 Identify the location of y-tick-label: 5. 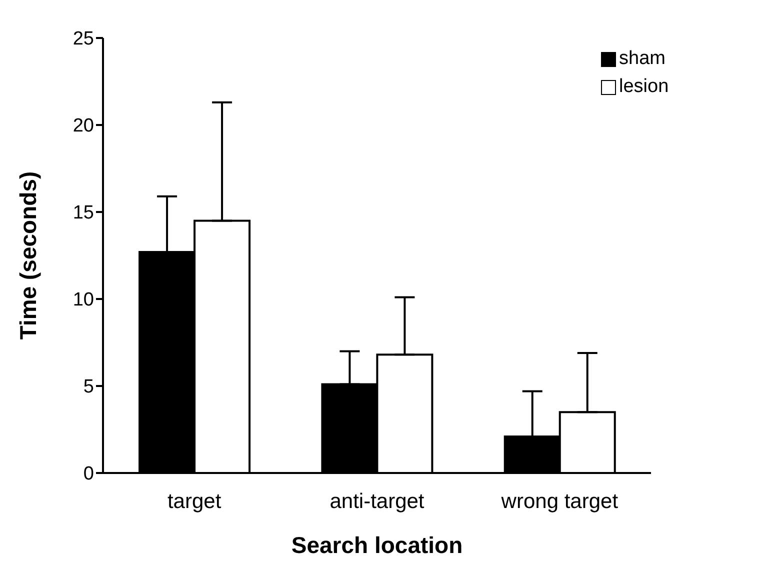
(88, 387).